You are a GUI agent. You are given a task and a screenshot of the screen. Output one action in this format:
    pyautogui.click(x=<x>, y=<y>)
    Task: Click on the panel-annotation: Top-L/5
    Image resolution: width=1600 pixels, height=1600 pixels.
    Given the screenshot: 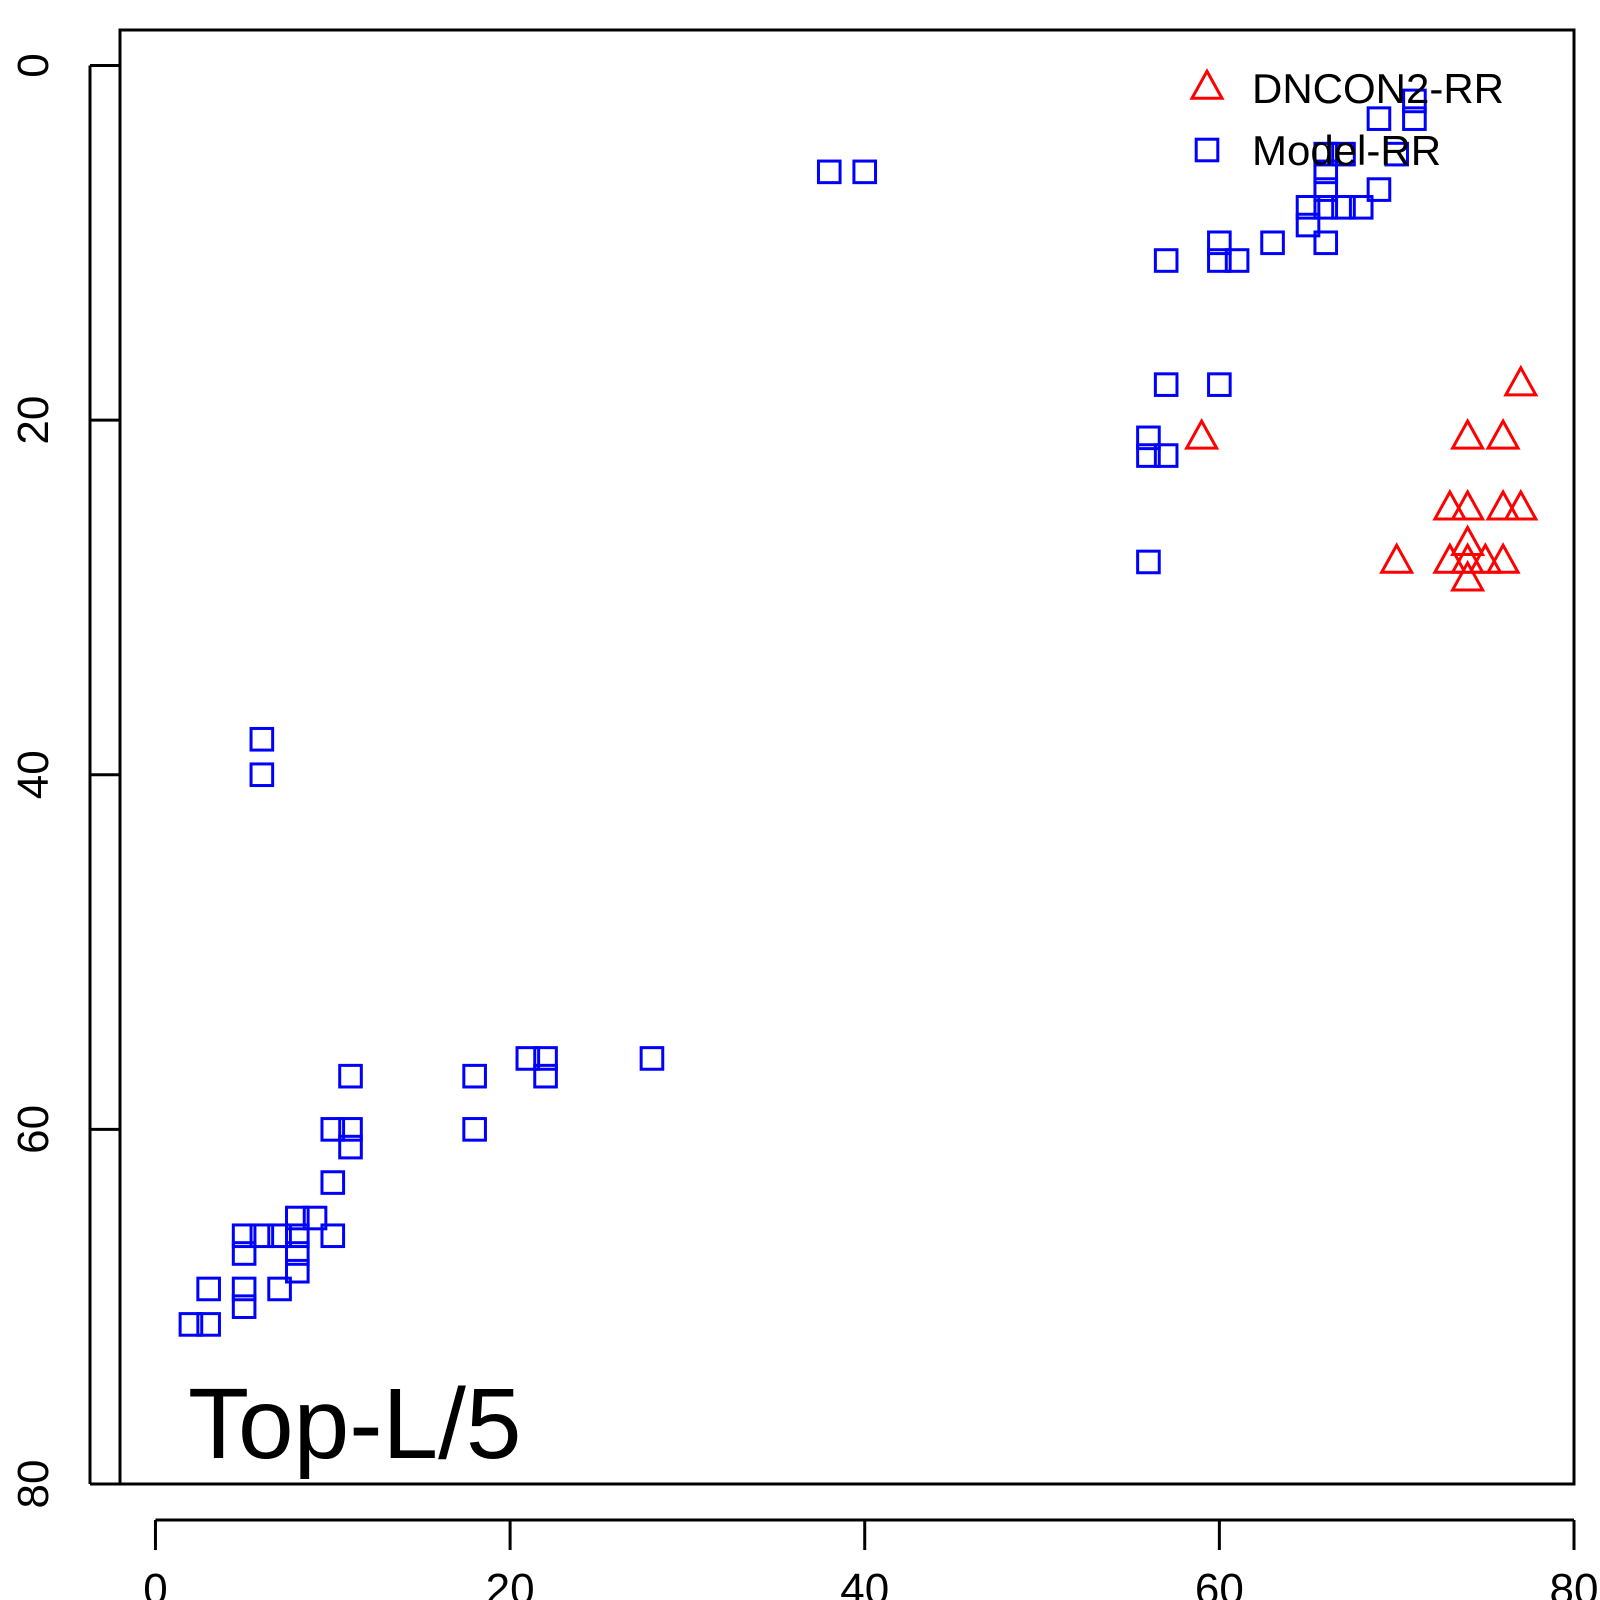 What is the action you would take?
    pyautogui.click(x=355, y=1424)
    